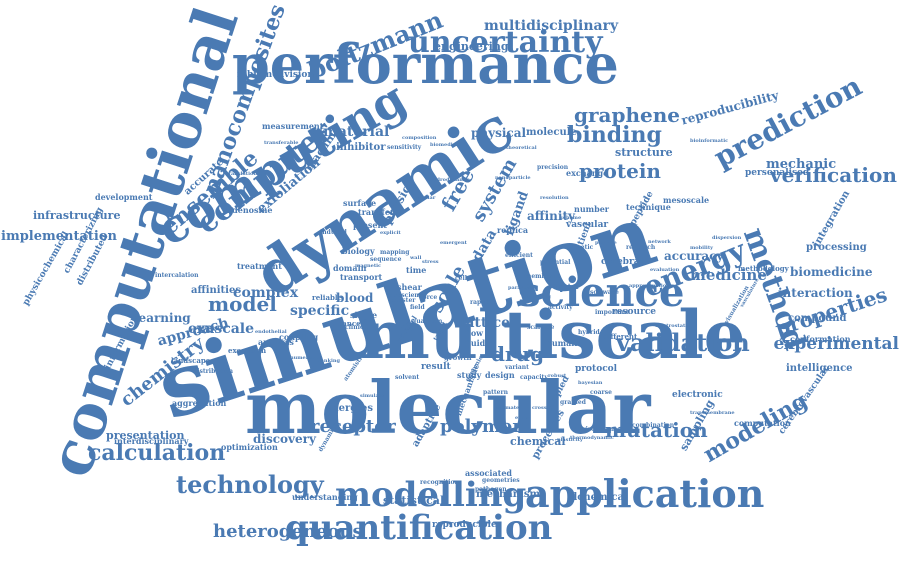  What do you see at coordinates (458, 358) in the screenshot?
I see `word-growth: growth` at bounding box center [458, 358].